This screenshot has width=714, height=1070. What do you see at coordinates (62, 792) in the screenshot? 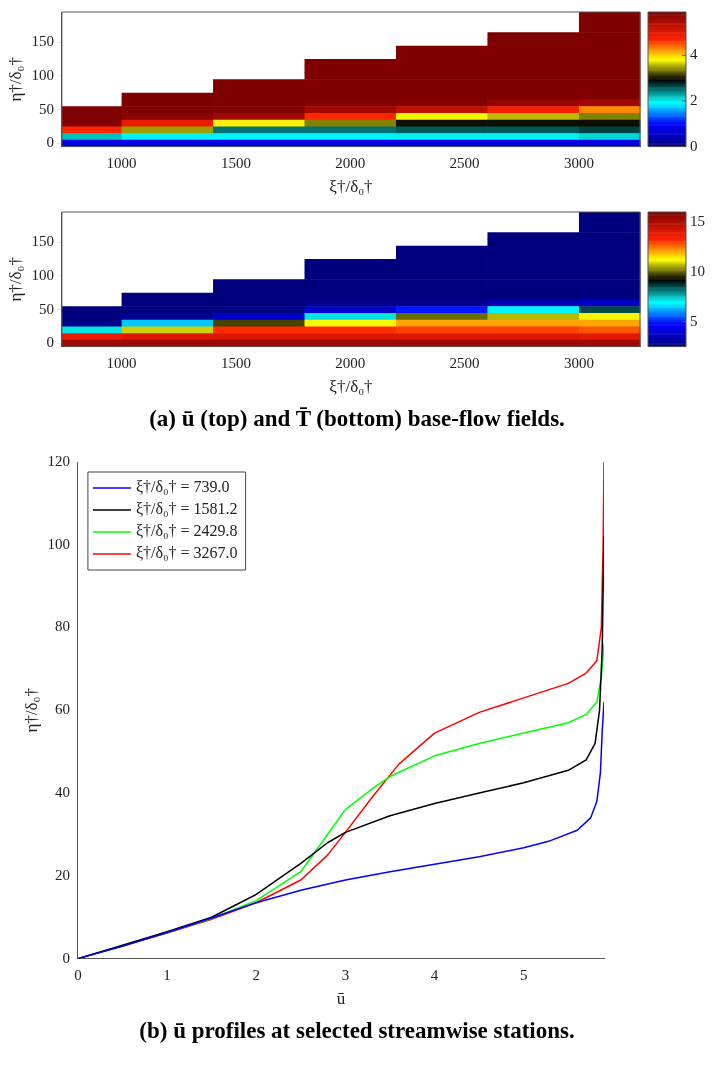
I see `y-tick-label: 40` at bounding box center [62, 792].